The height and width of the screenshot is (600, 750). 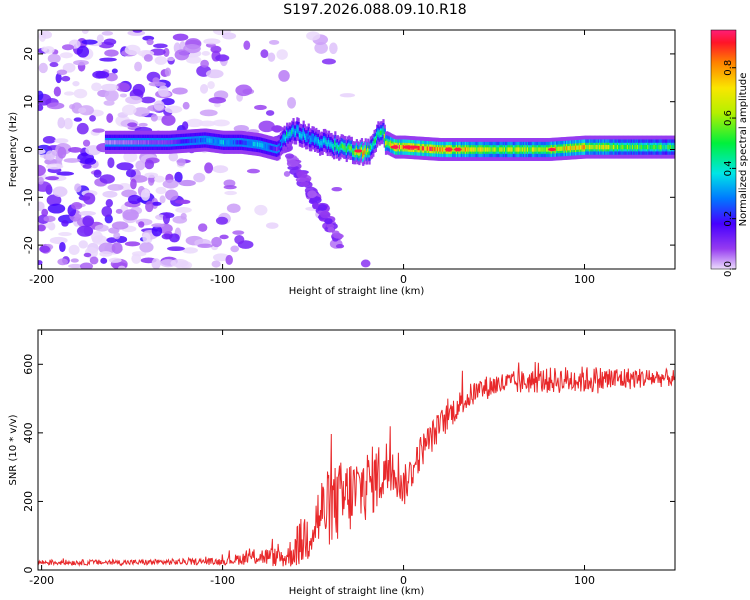 What do you see at coordinates (13, 449) in the screenshot?
I see `y-axis-label: SNR (10 * v/v)` at bounding box center [13, 449].